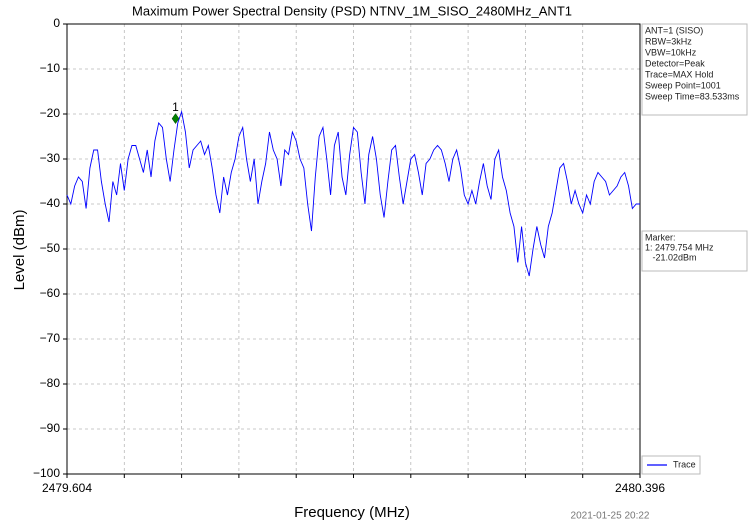 The image size is (749, 528). Describe the element at coordinates (175, 107) in the screenshot. I see `marker-label: 1` at that location.